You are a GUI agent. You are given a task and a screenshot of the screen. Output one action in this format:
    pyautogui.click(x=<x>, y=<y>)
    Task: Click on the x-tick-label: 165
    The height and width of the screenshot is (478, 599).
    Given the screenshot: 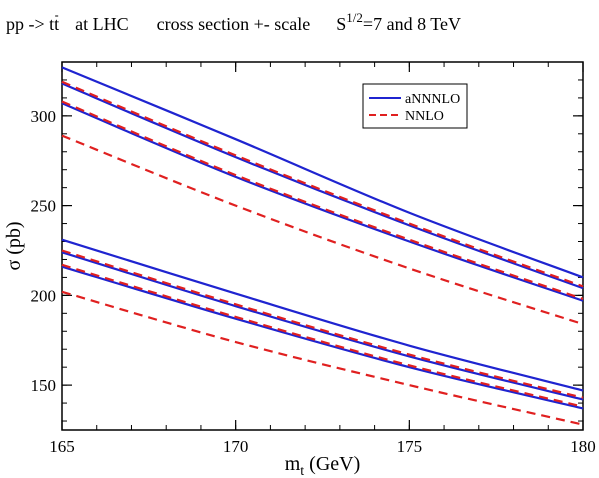 What is the action you would take?
    pyautogui.click(x=62, y=446)
    